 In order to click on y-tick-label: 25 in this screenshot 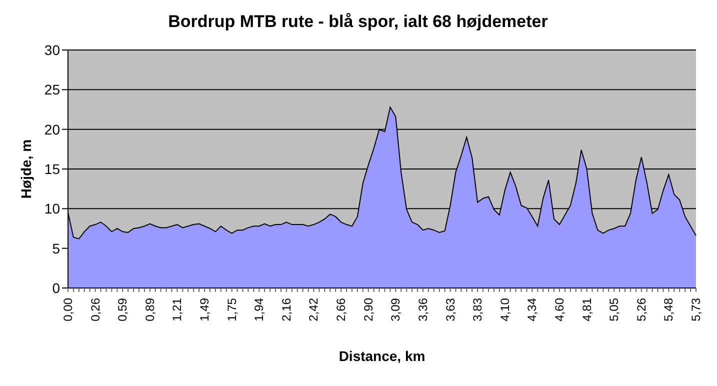, I will do `click(52, 90)`.